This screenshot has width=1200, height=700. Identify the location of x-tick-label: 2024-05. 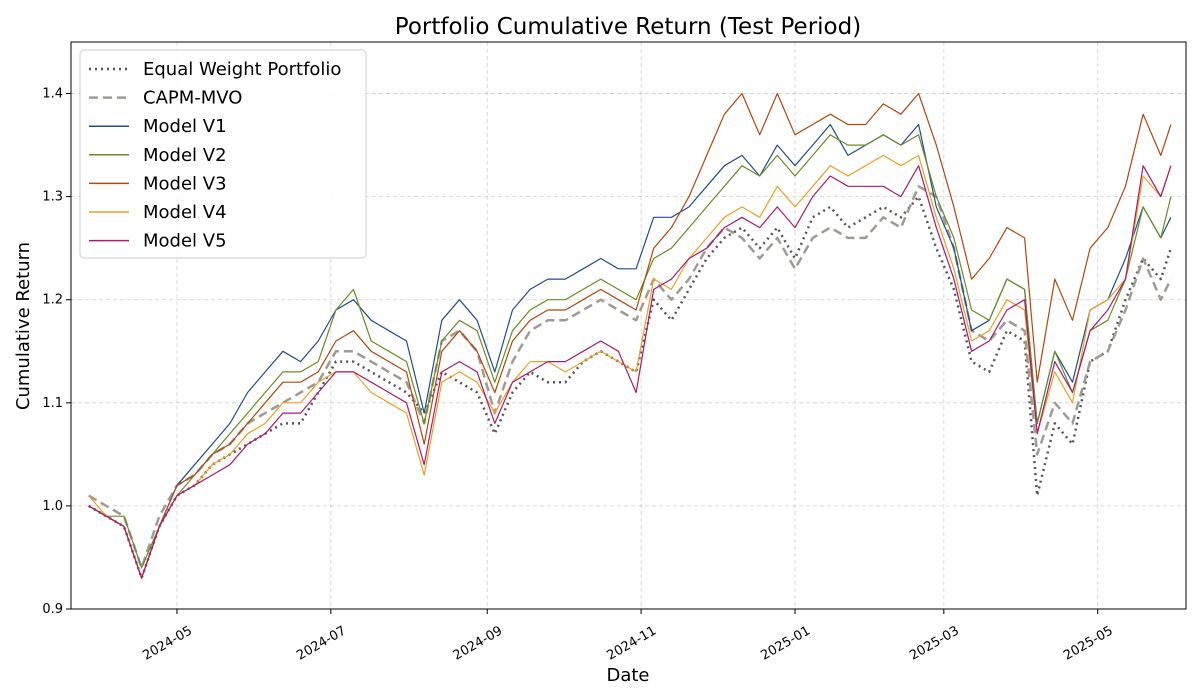
(167, 643).